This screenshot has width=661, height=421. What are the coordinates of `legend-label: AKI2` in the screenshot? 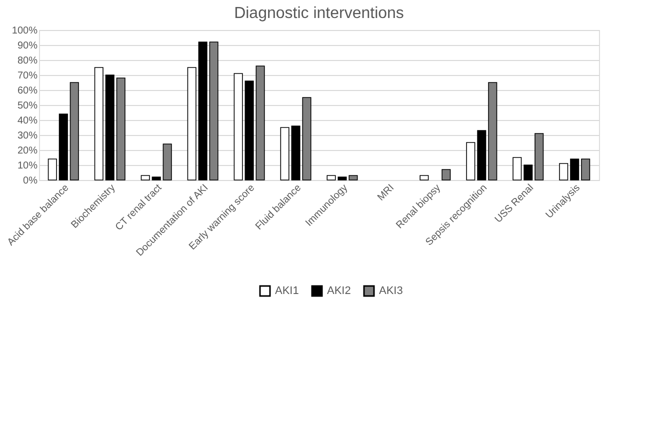 It's located at (339, 291).